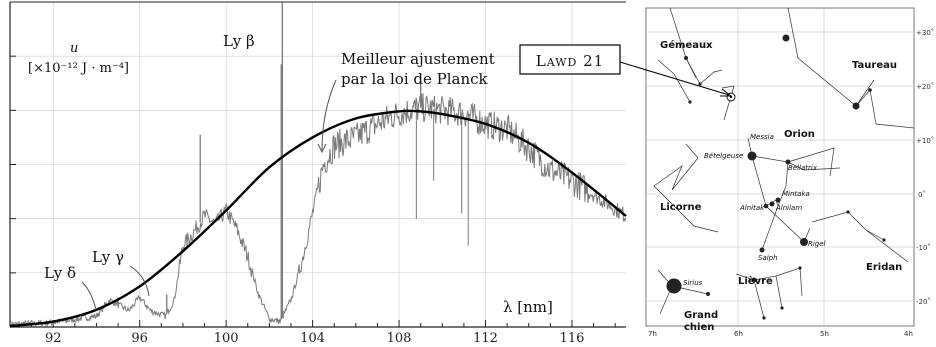 The height and width of the screenshot is (347, 936). Describe the element at coordinates (415, 79) in the screenshot. I see `annotation-fit-line2: par la loi de Planck` at that location.